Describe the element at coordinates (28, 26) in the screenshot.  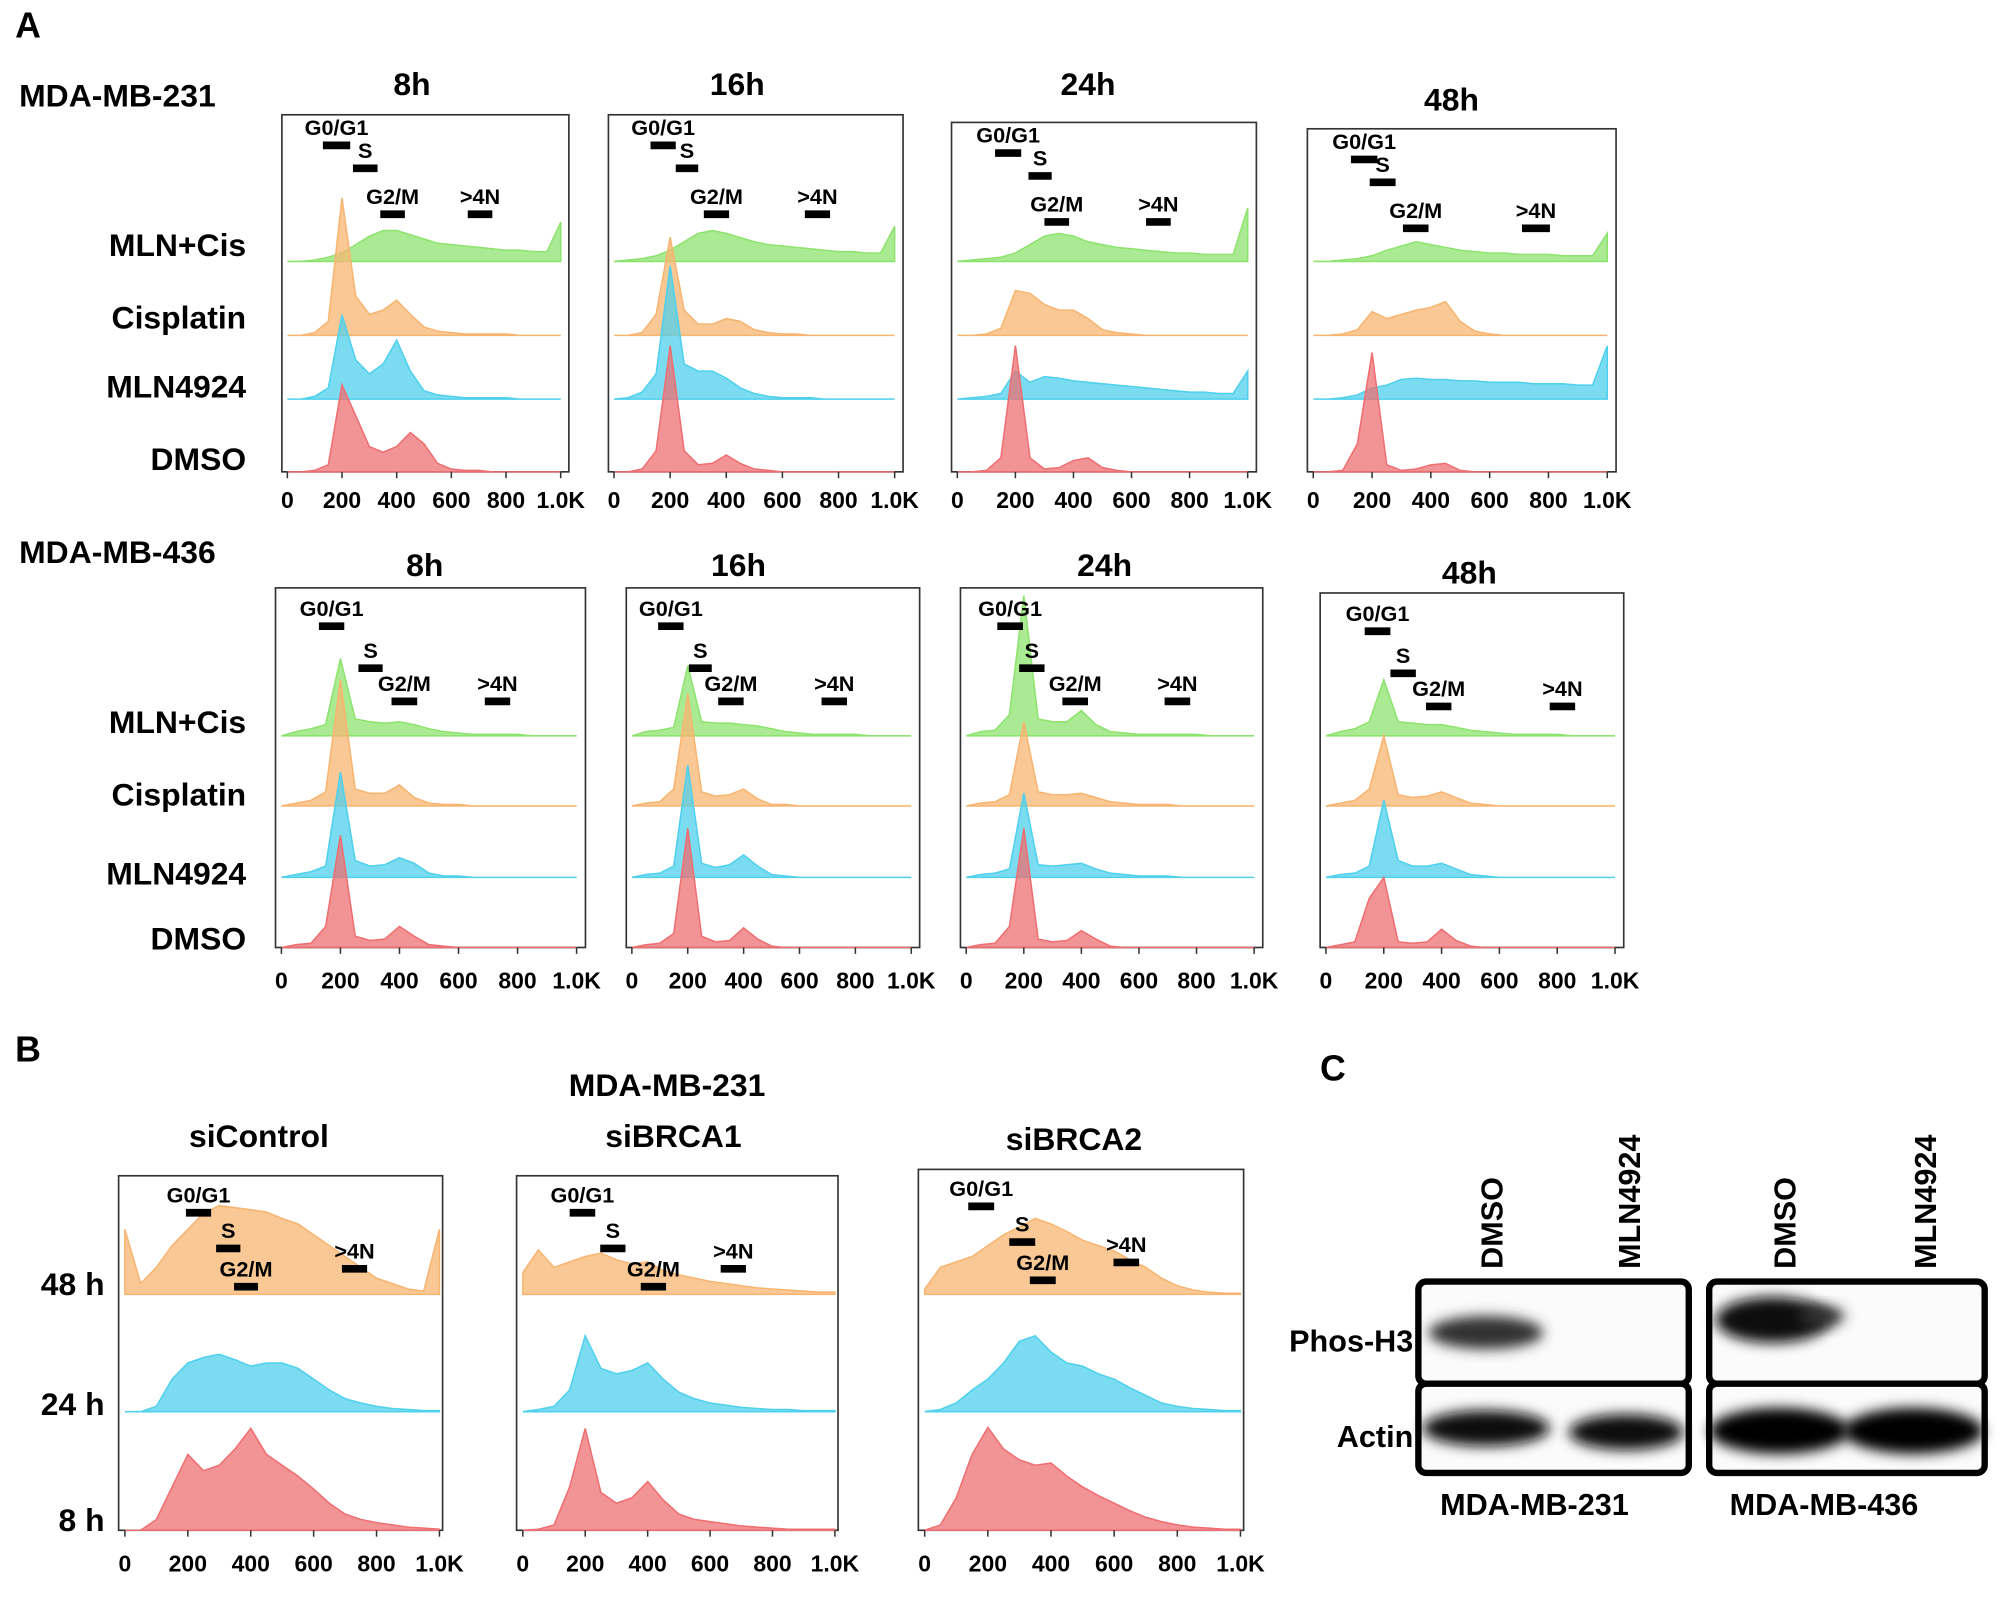
I see `panel-label: A` at that location.